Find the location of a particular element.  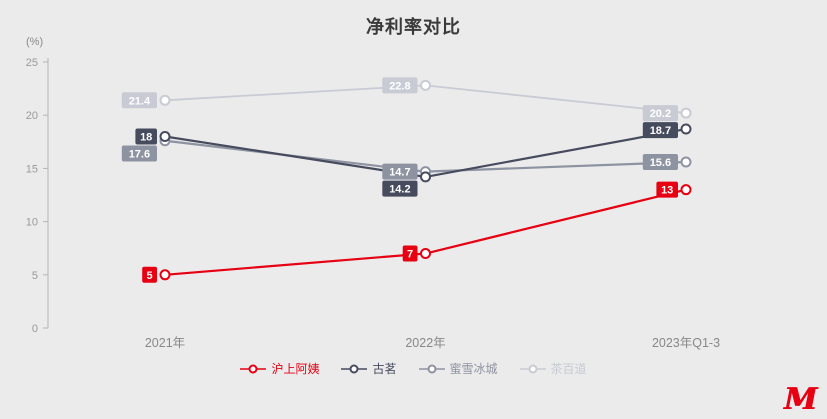

svg-text: 7 is located at coordinates (410, 255).